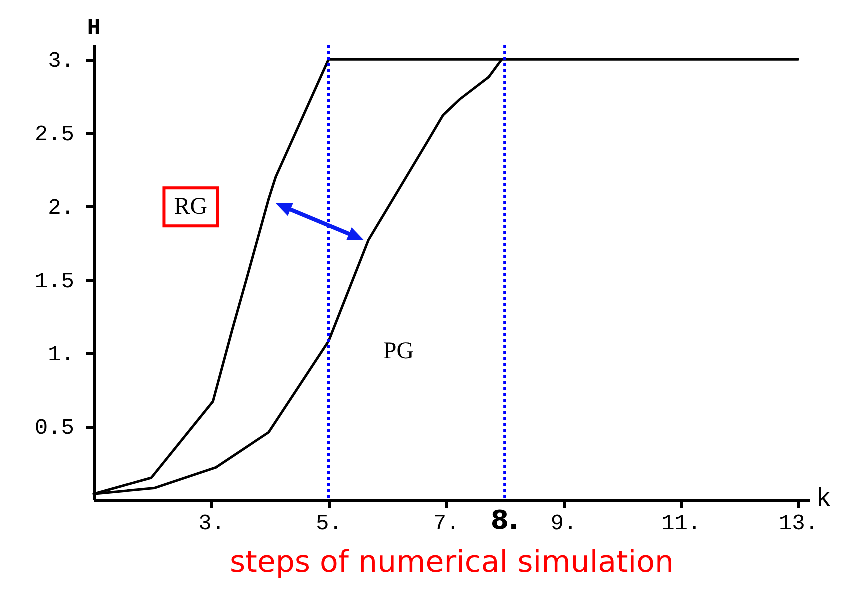 The width and height of the screenshot is (854, 594). Describe the element at coordinates (54, 429) in the screenshot. I see `y-tick-label: 0.5` at that location.